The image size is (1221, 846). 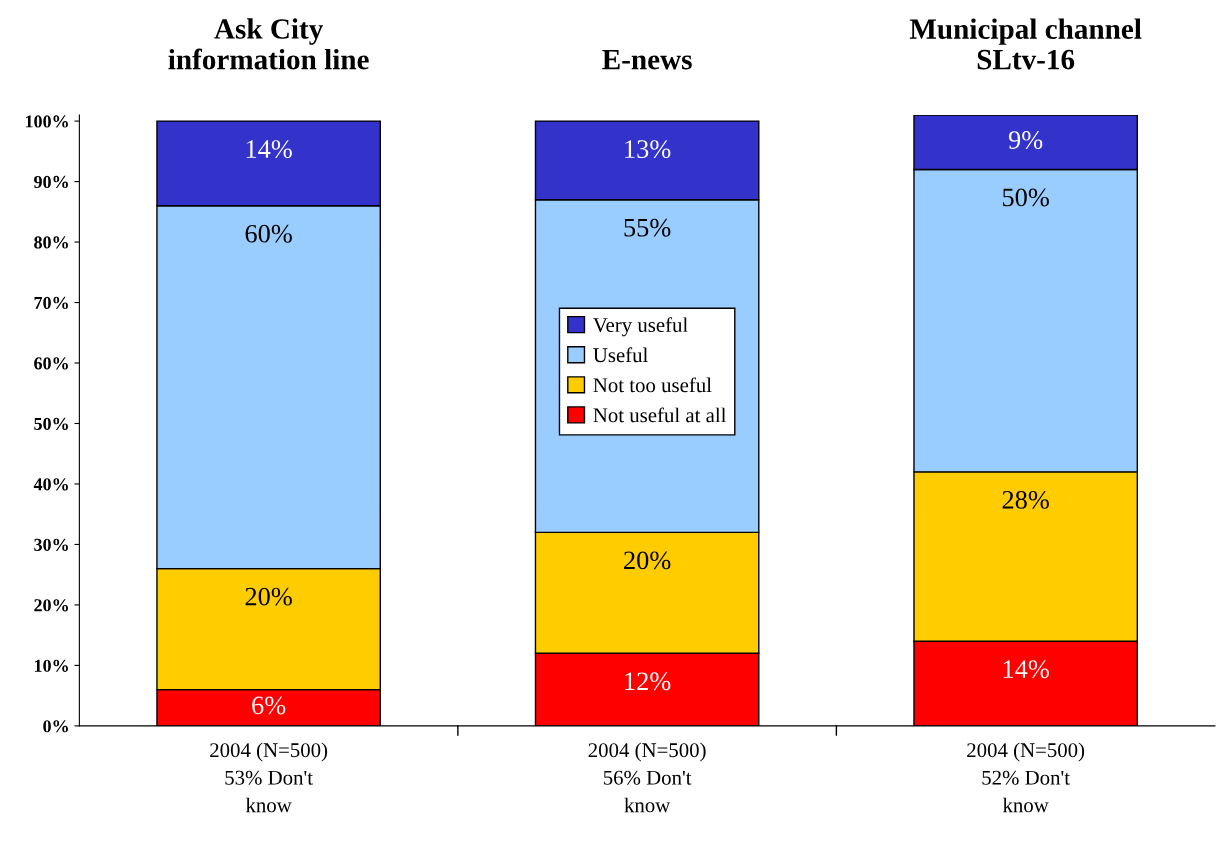 I want to click on text: E-news, so click(x=647, y=60).